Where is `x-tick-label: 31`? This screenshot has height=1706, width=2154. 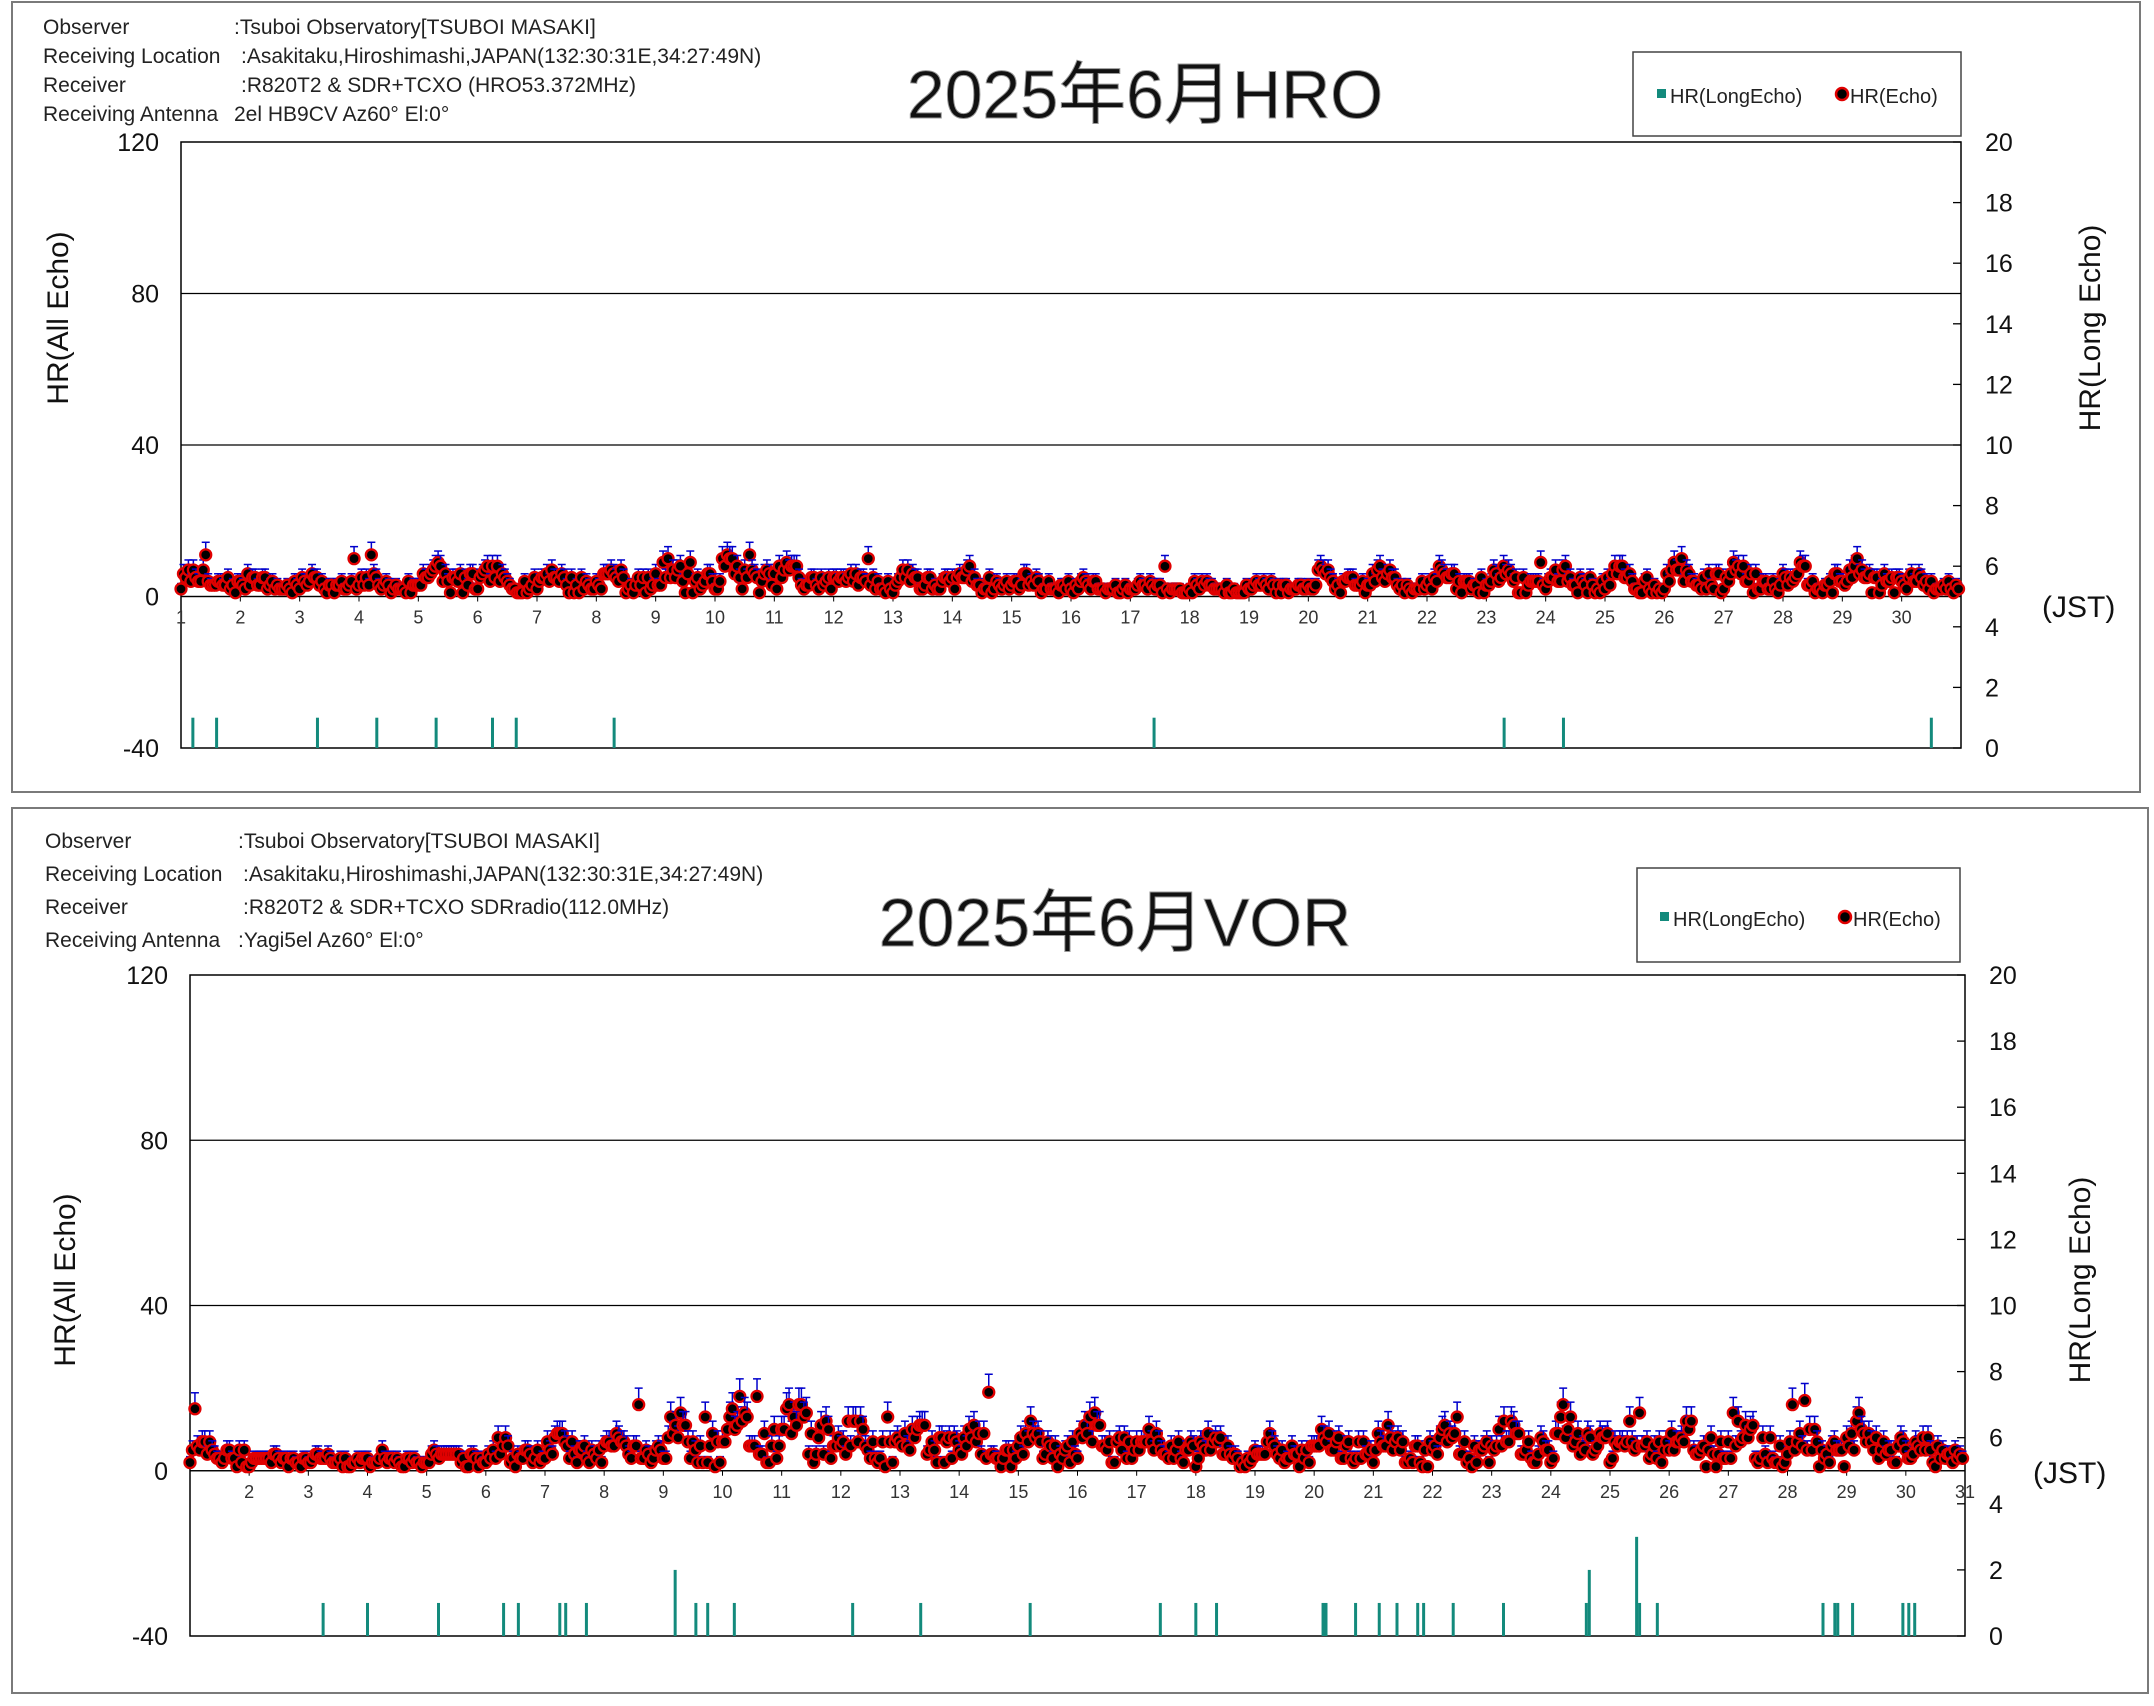 x-tick-label: 31 is located at coordinates (1965, 1492).